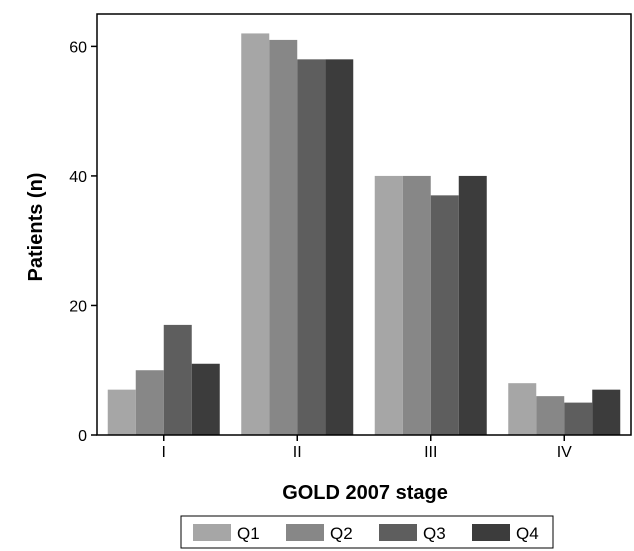 The width and height of the screenshot is (634, 551). What do you see at coordinates (339, 247) in the screenshot?
I see `bar-Q4-II` at bounding box center [339, 247].